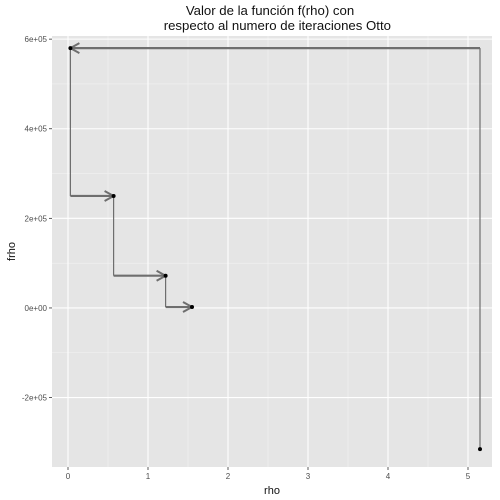 Image resolution: width=500 pixels, height=500 pixels. Describe the element at coordinates (268, 474) in the screenshot. I see `x-axis: 0 1 2 3 4 5` at that location.